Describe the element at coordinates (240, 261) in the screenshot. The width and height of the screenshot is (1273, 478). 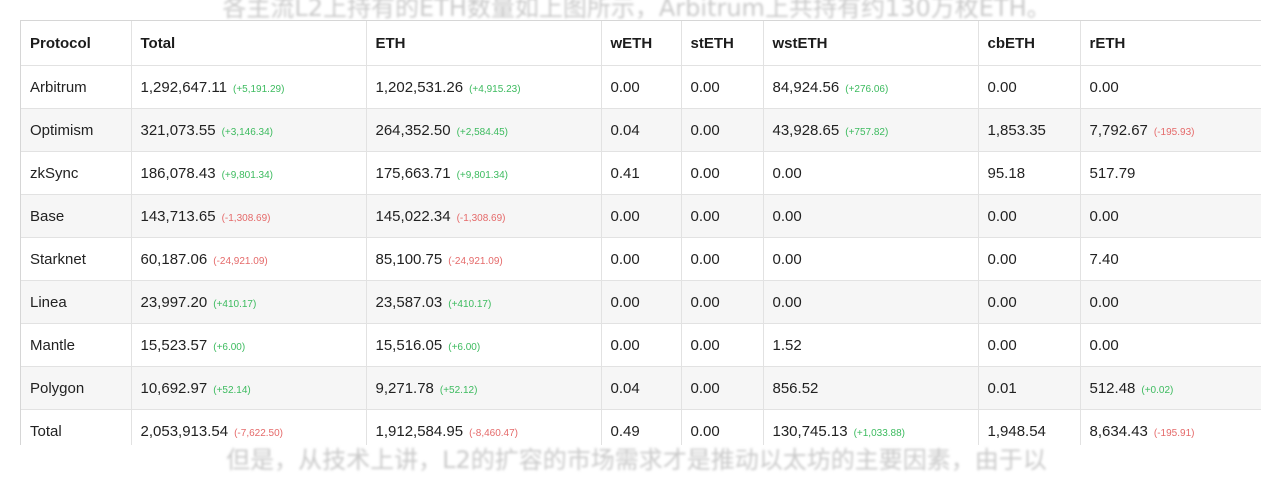
I see `cell-delta: (-24,921.09)` at that location.